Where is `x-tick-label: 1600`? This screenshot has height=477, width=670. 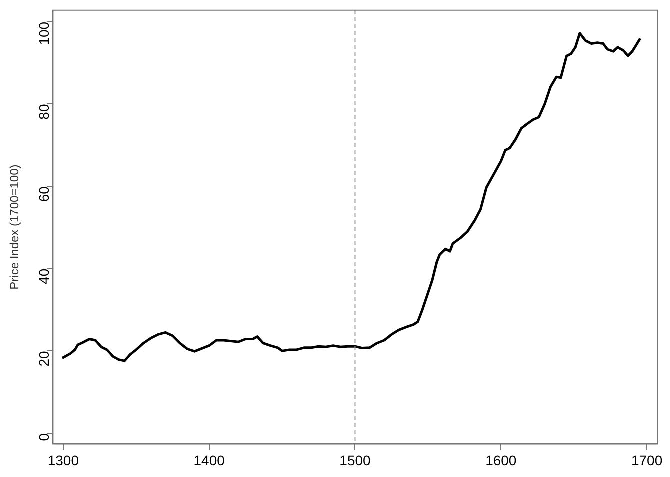
x-tick-label: 1600 is located at coordinates (501, 460).